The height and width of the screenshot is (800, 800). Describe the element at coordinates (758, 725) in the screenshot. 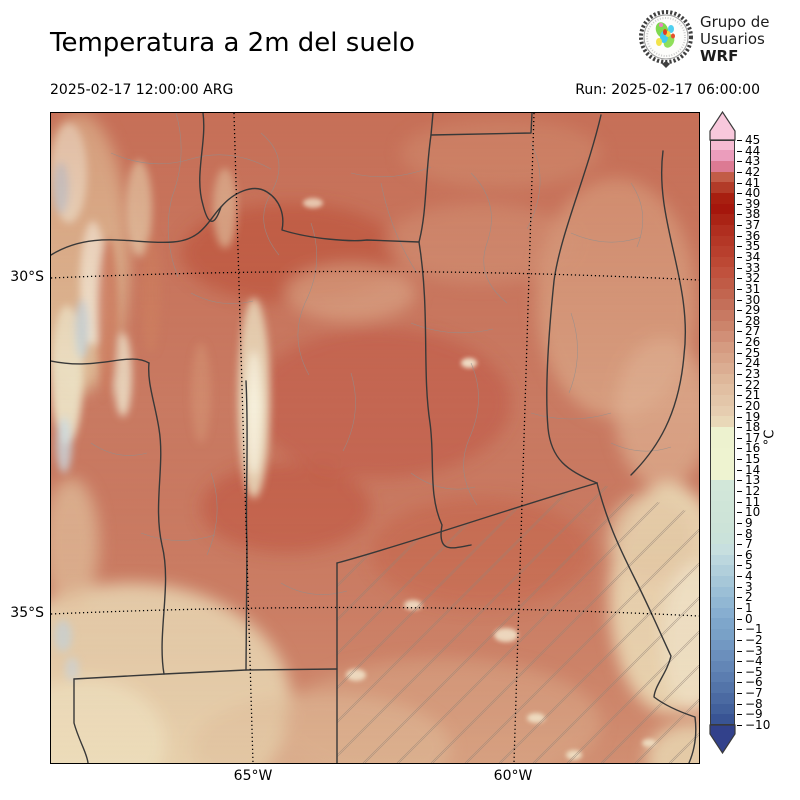

I see `colorbar-tick-label: −10` at that location.